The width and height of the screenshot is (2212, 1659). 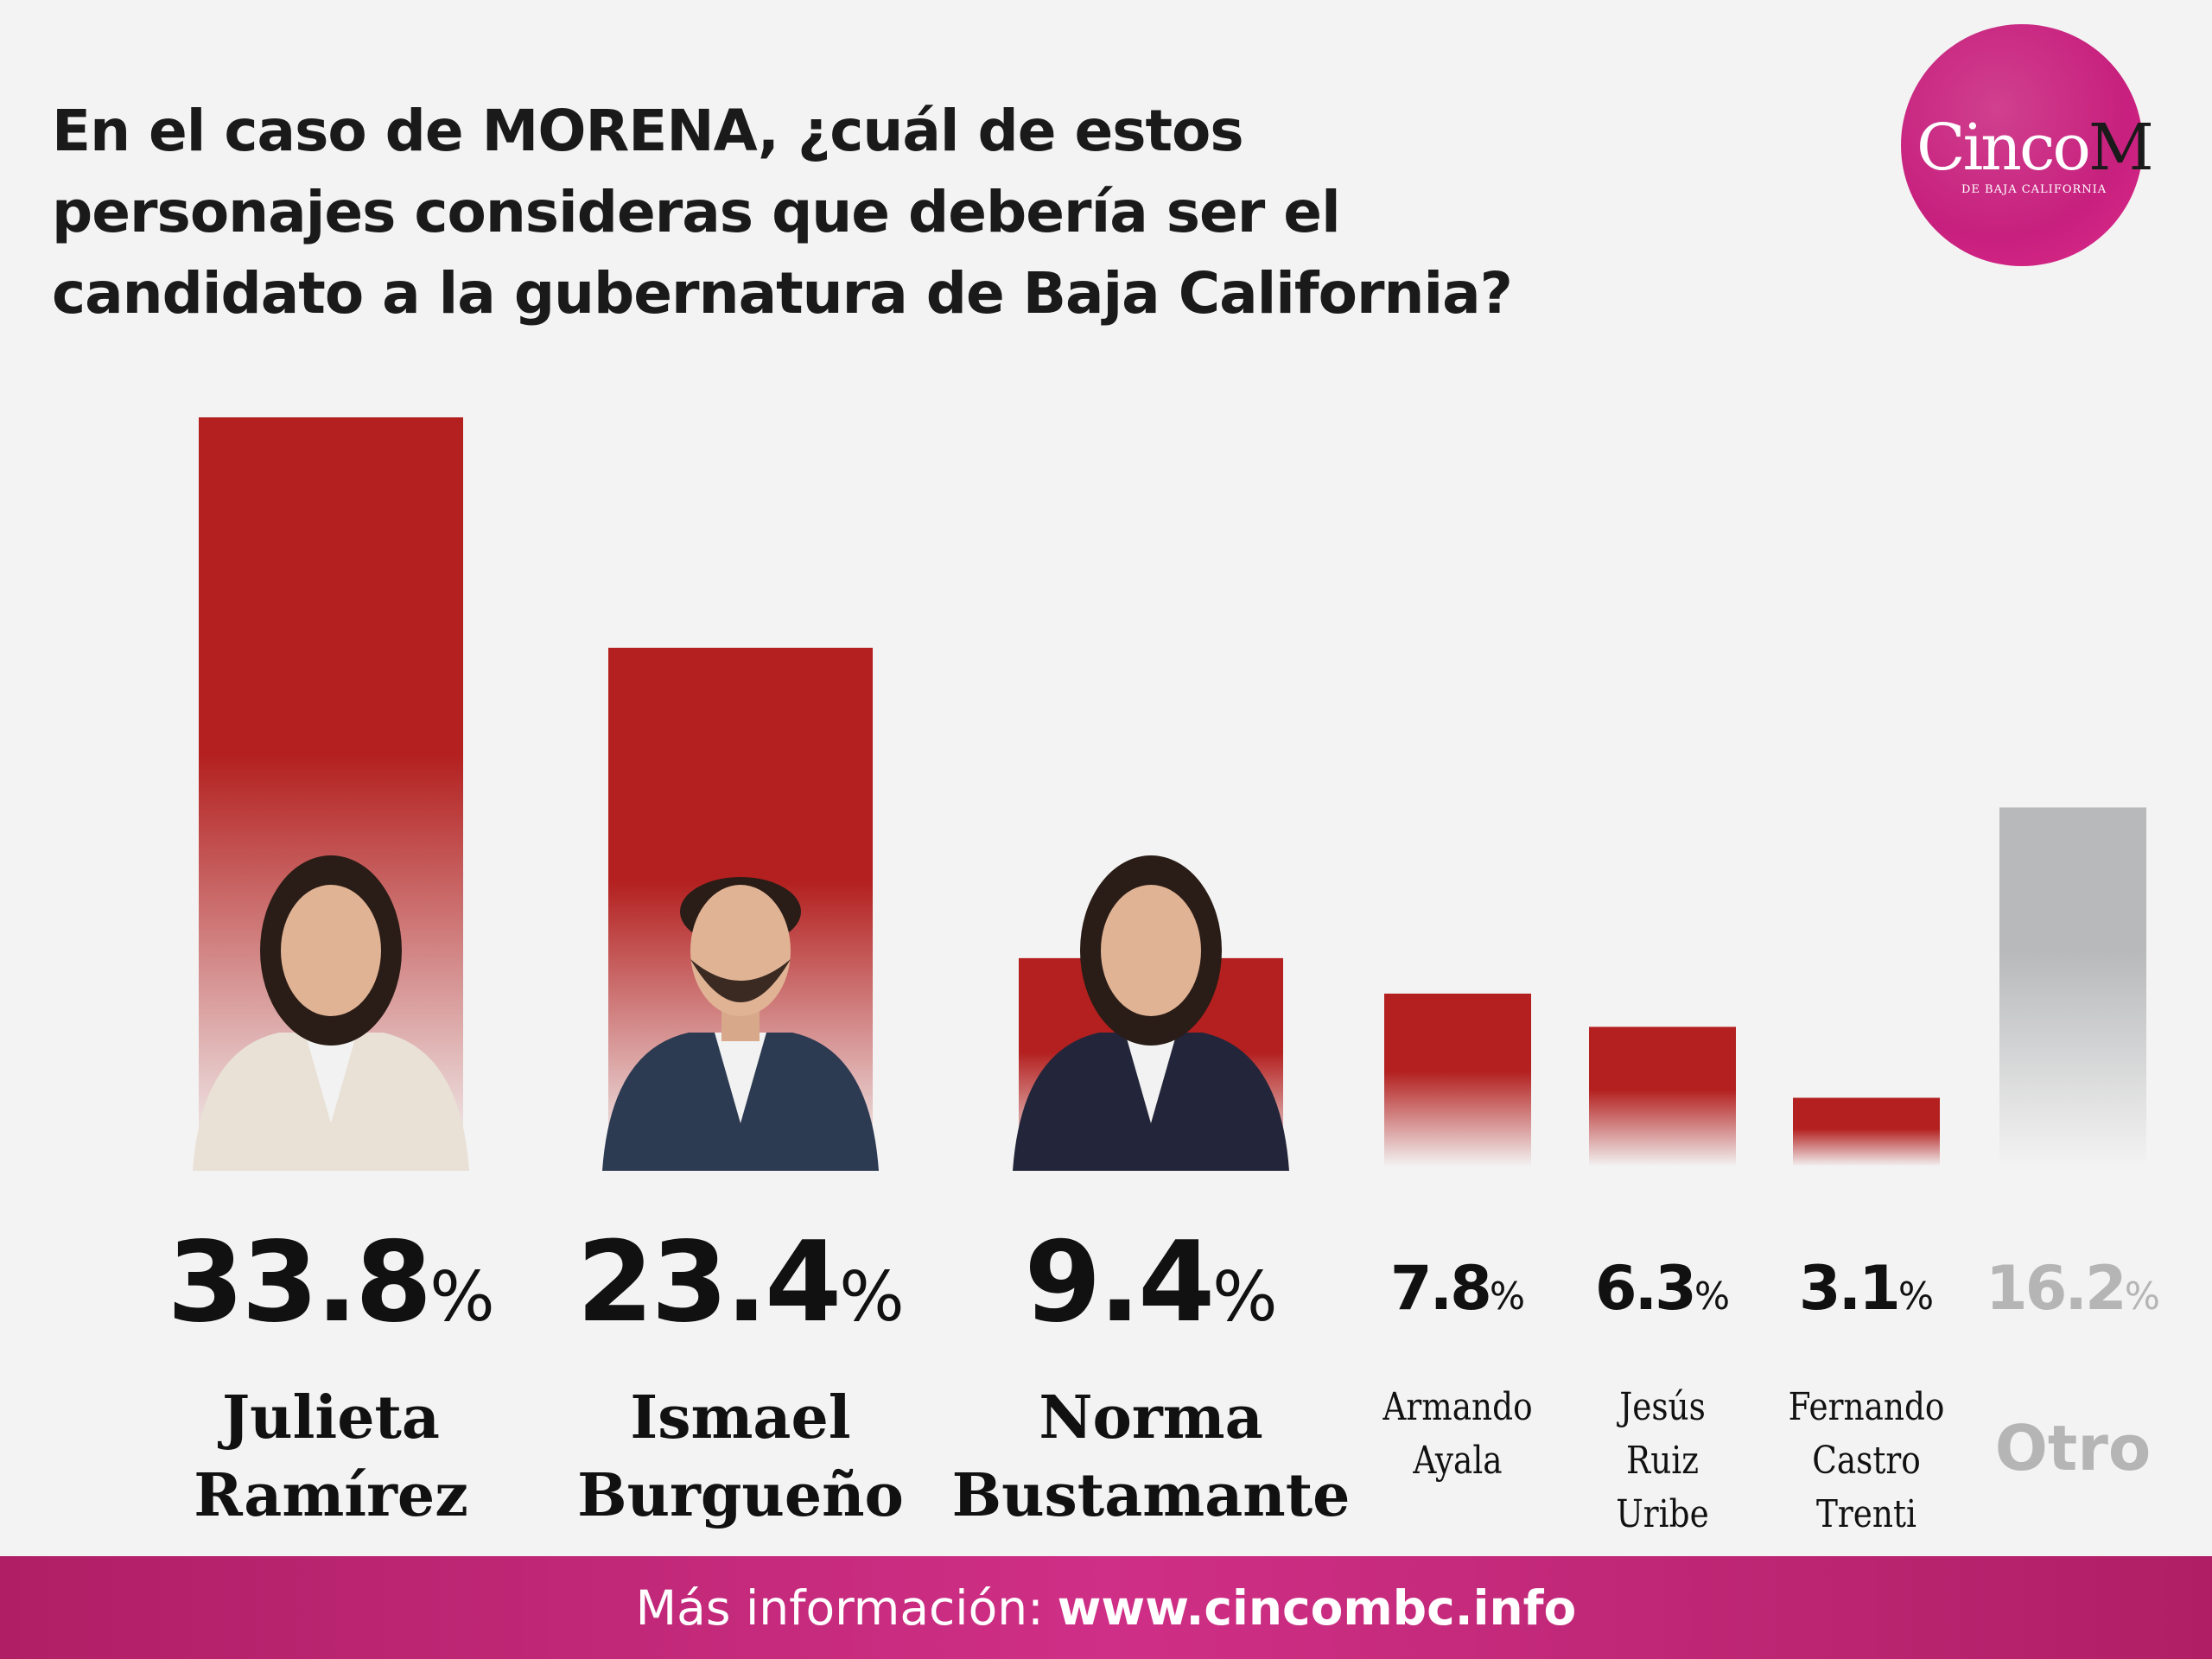 I want to click on value-label: 33.8%, so click(x=331, y=1282).